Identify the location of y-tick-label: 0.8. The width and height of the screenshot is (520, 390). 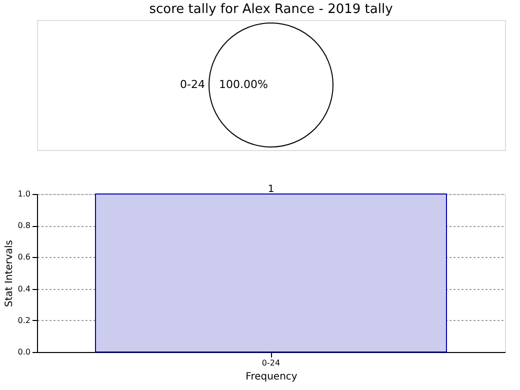
(24, 225).